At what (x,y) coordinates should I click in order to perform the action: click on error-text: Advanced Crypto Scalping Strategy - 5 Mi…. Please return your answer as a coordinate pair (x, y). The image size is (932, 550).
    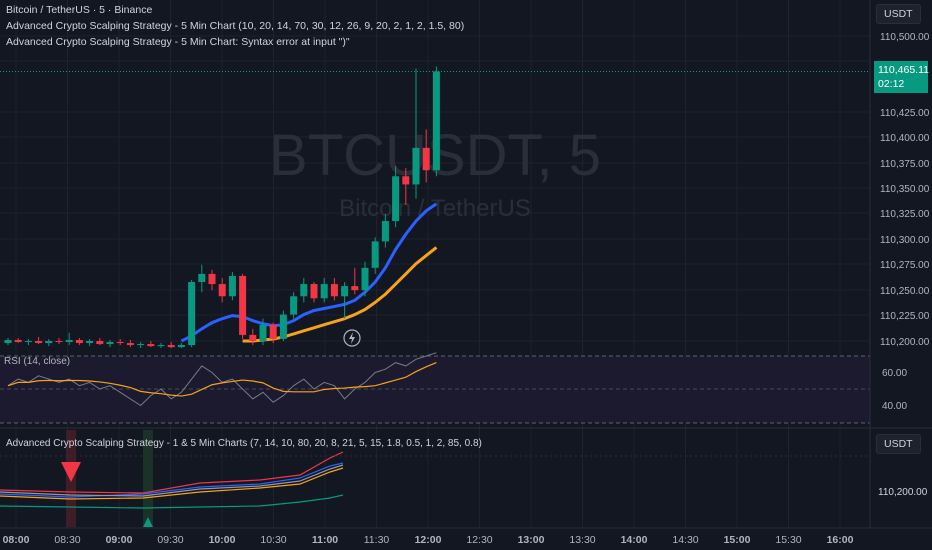
    Looking at the image, I should click on (178, 42).